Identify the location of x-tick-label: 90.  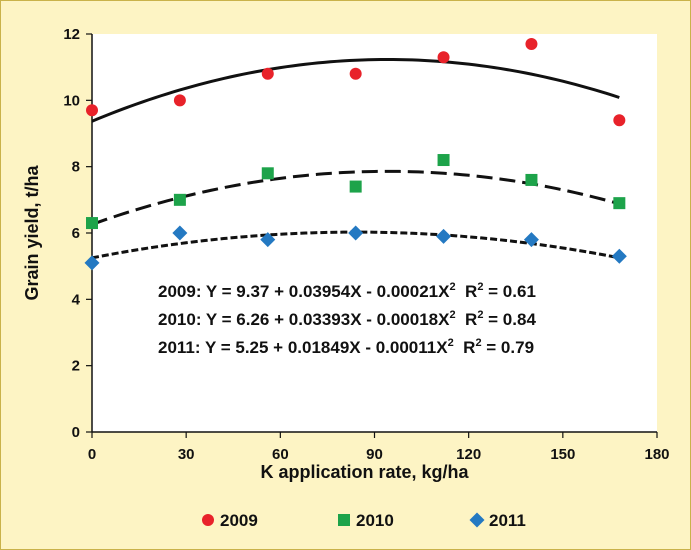
(374, 454).